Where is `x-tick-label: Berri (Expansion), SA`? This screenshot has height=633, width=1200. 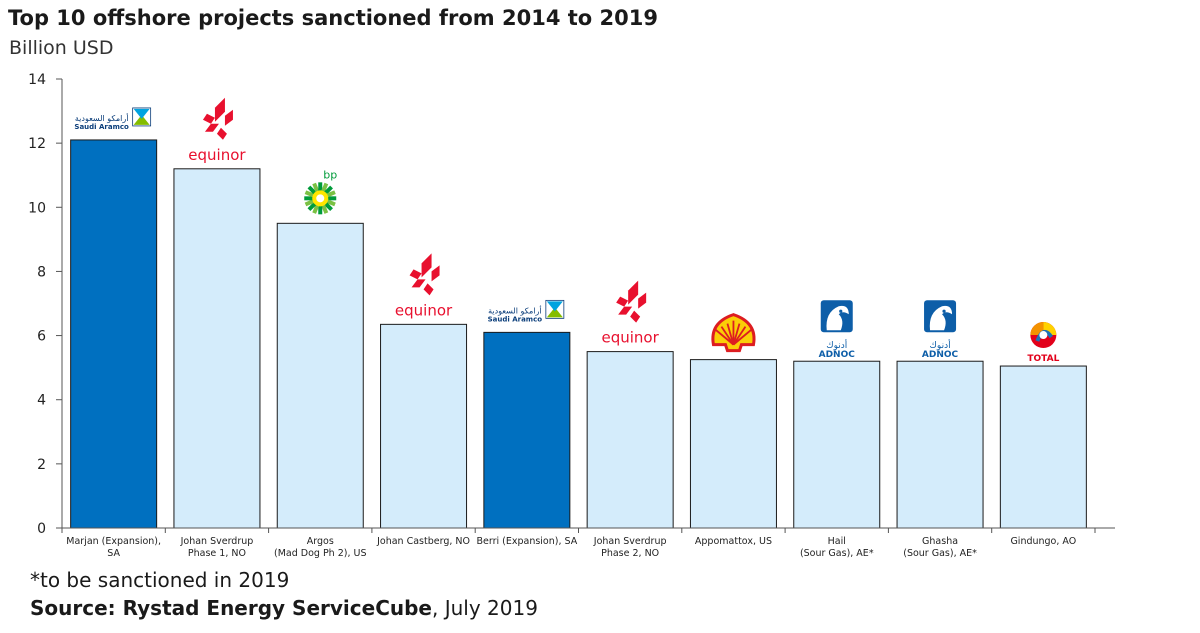
x-tick-label: Berri (Expansion), SA is located at coordinates (526, 541).